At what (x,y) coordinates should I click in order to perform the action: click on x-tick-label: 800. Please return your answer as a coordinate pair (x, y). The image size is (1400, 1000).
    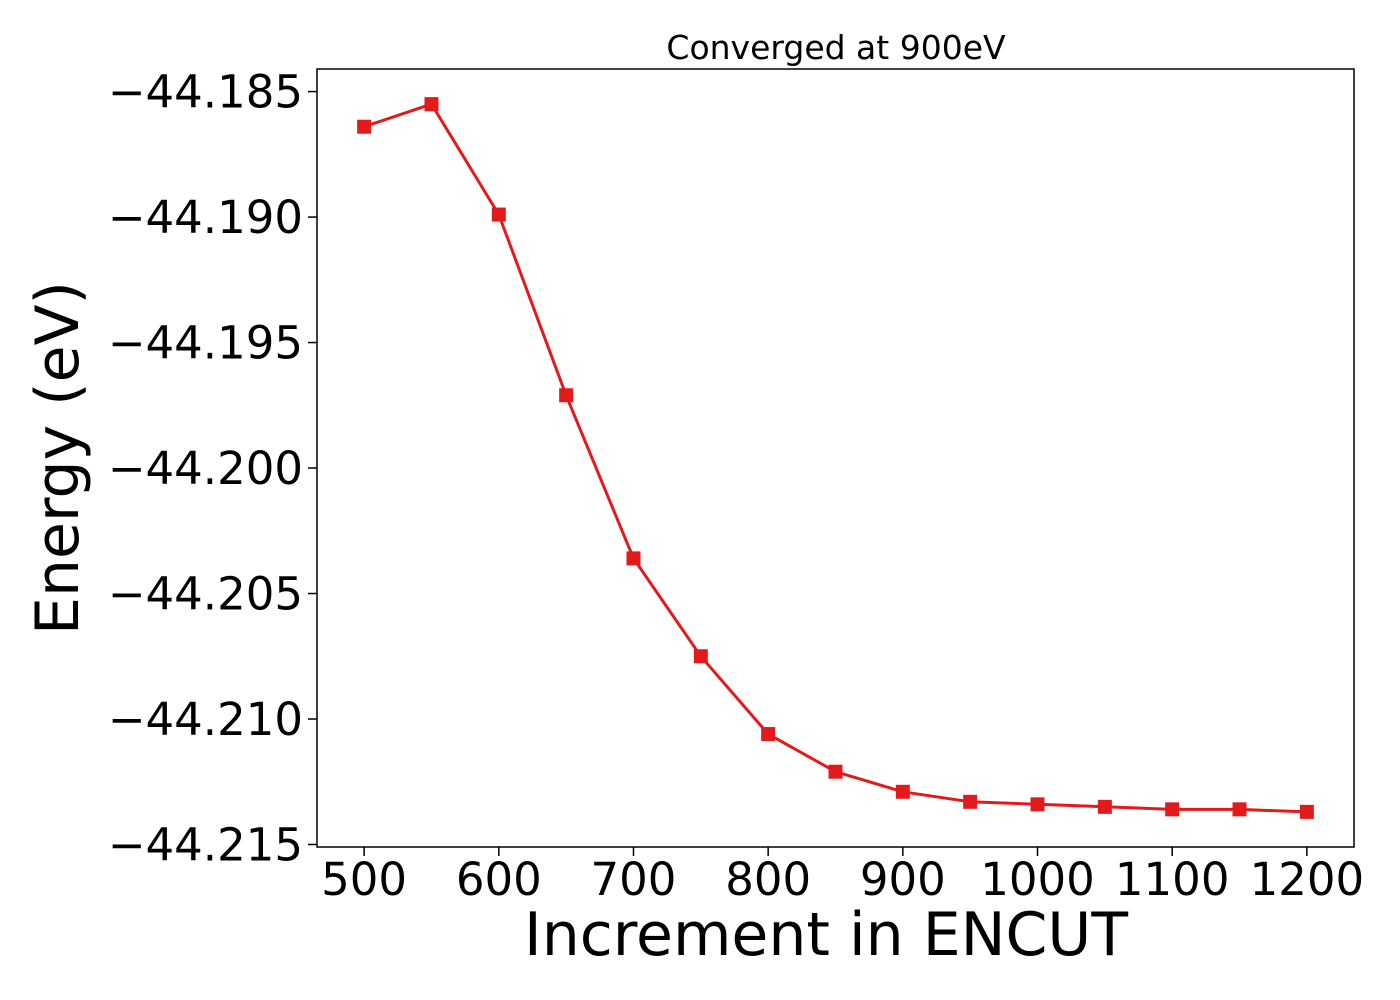
    Looking at the image, I should click on (768, 879).